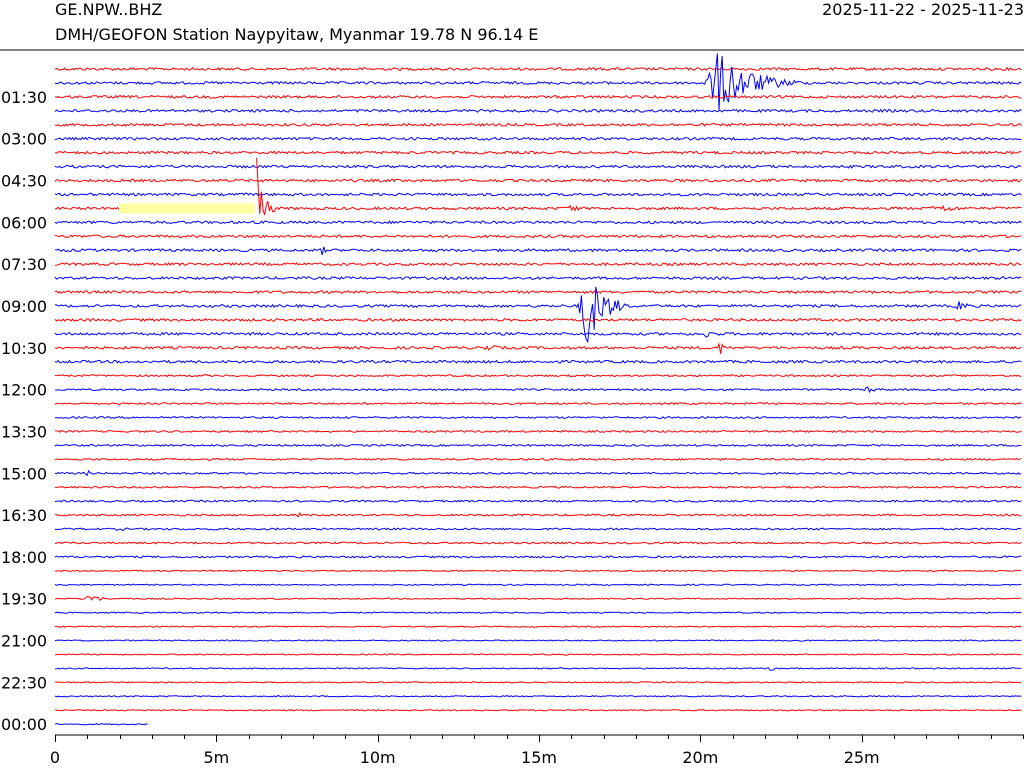 This screenshot has width=1024, height=768. Describe the element at coordinates (24, 473) in the screenshot. I see `time-label-1500: 15:00` at that location.